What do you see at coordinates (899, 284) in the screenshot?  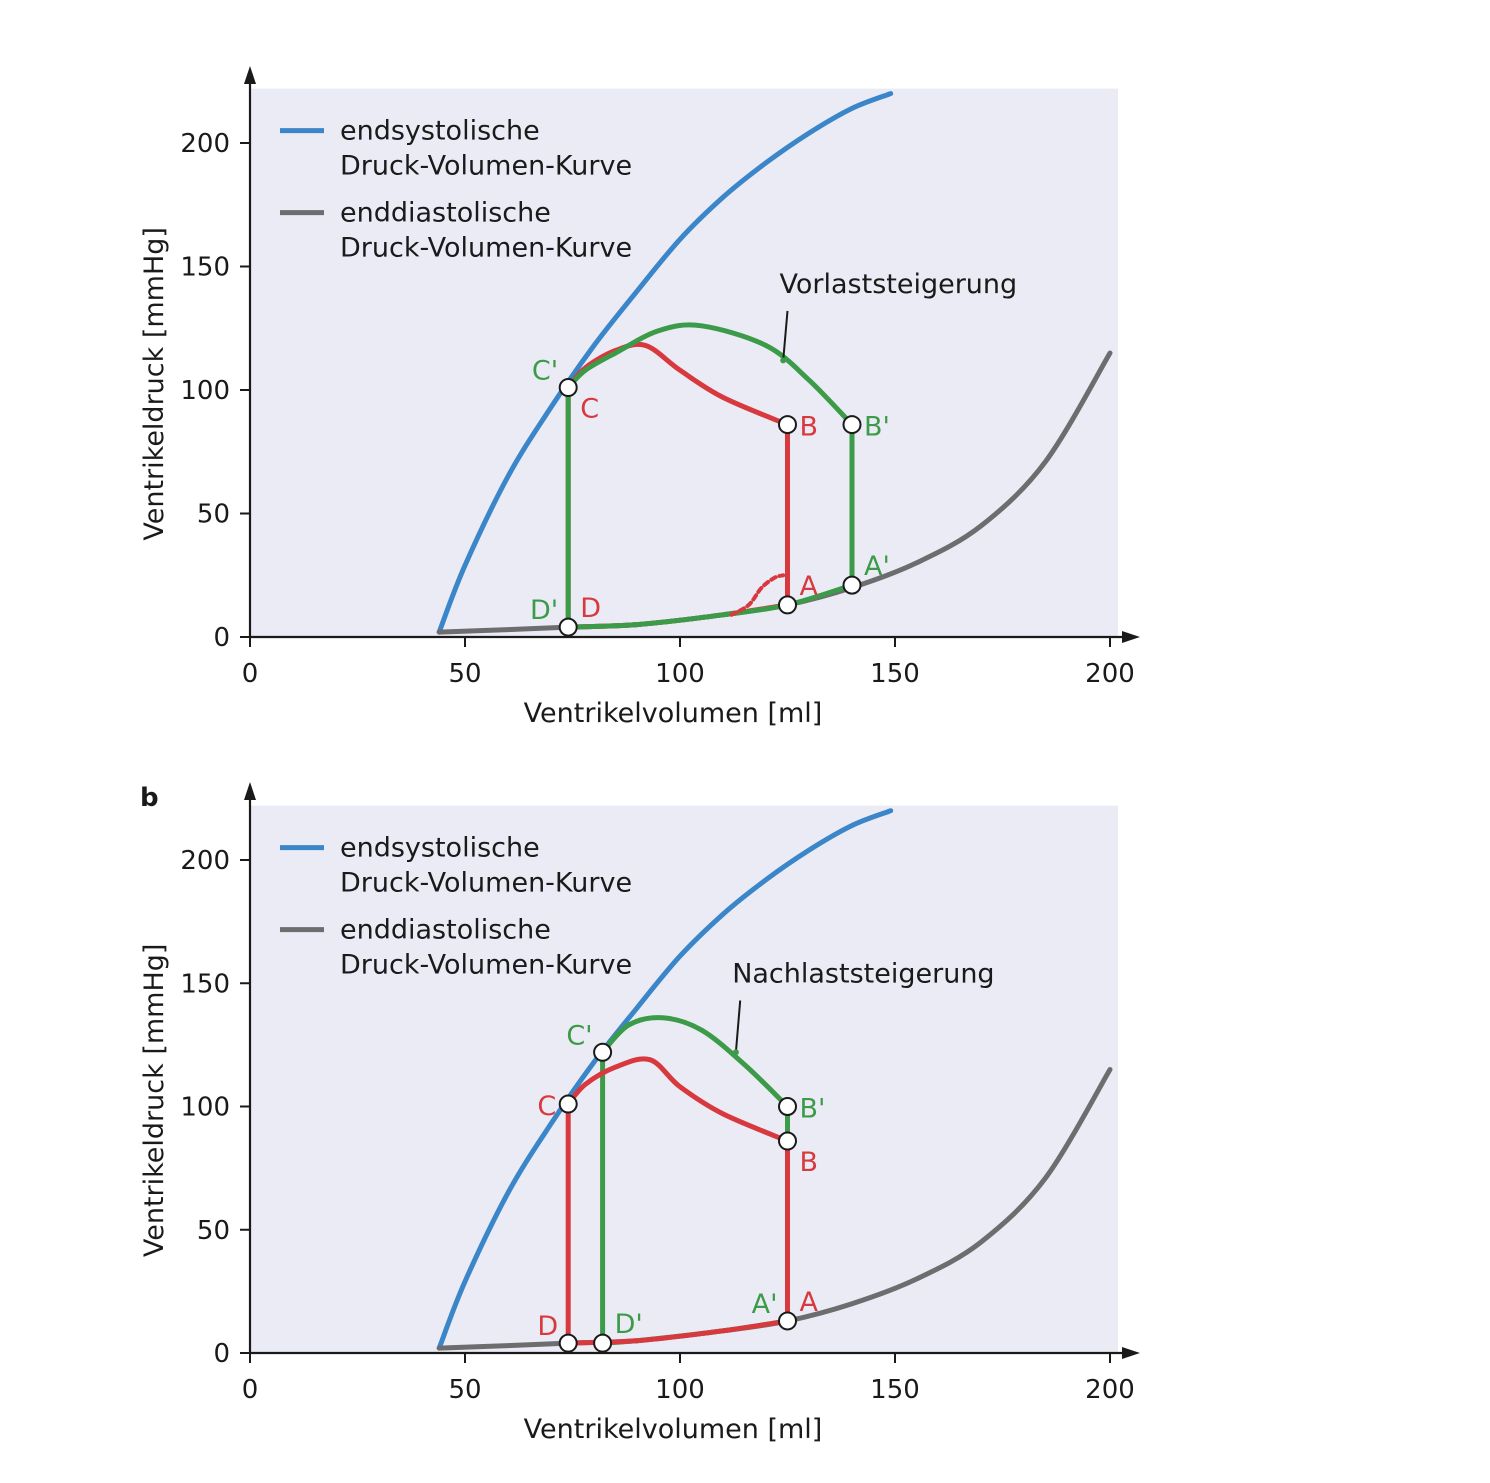 I see `annotation-label: Vorlaststeigerung` at bounding box center [899, 284].